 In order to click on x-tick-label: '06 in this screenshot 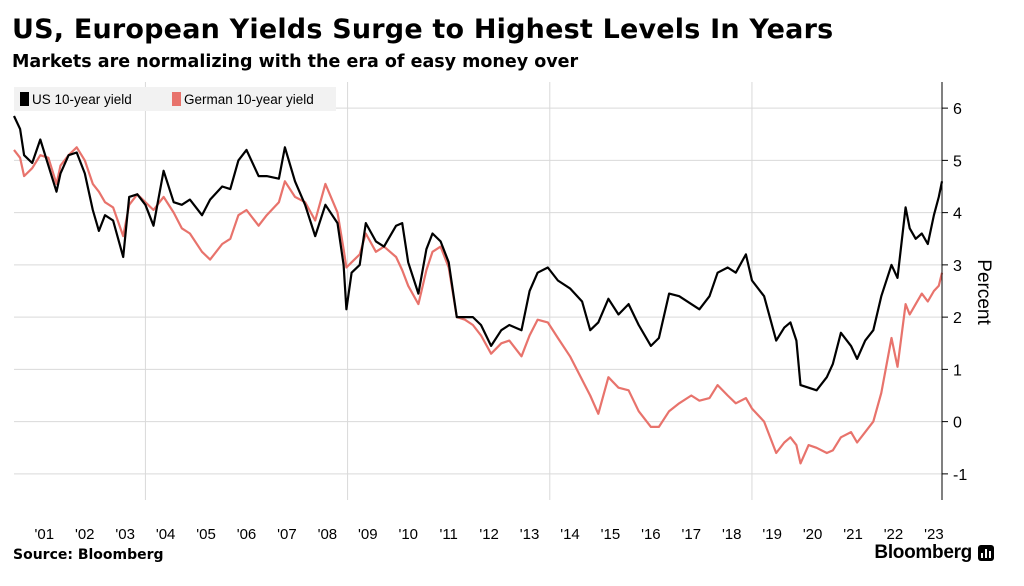, I will do `click(247, 534)`.